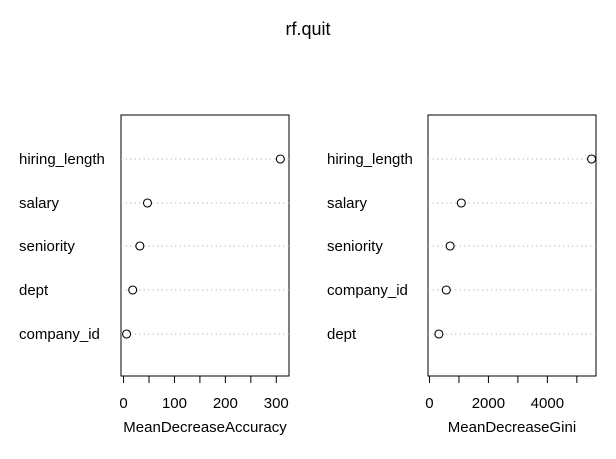 The width and height of the screenshot is (616, 459). I want to click on xlabel-mean-decrease-gini: MeanDecreaseGini, so click(512, 427).